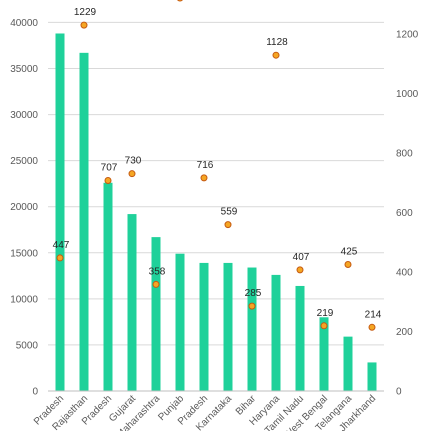 The image size is (428, 431). I want to click on data-label: 1128, so click(277, 42).